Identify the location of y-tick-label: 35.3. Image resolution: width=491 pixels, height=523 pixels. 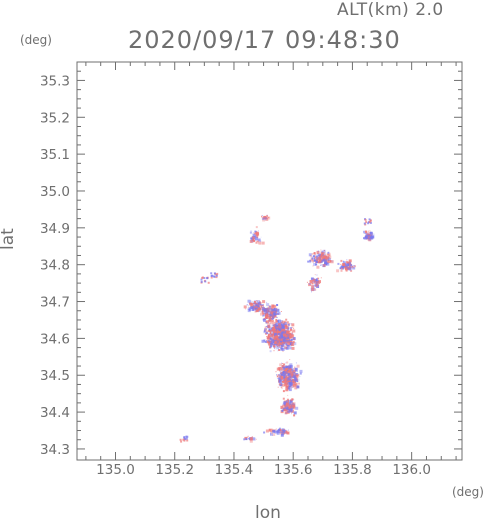
(55, 81).